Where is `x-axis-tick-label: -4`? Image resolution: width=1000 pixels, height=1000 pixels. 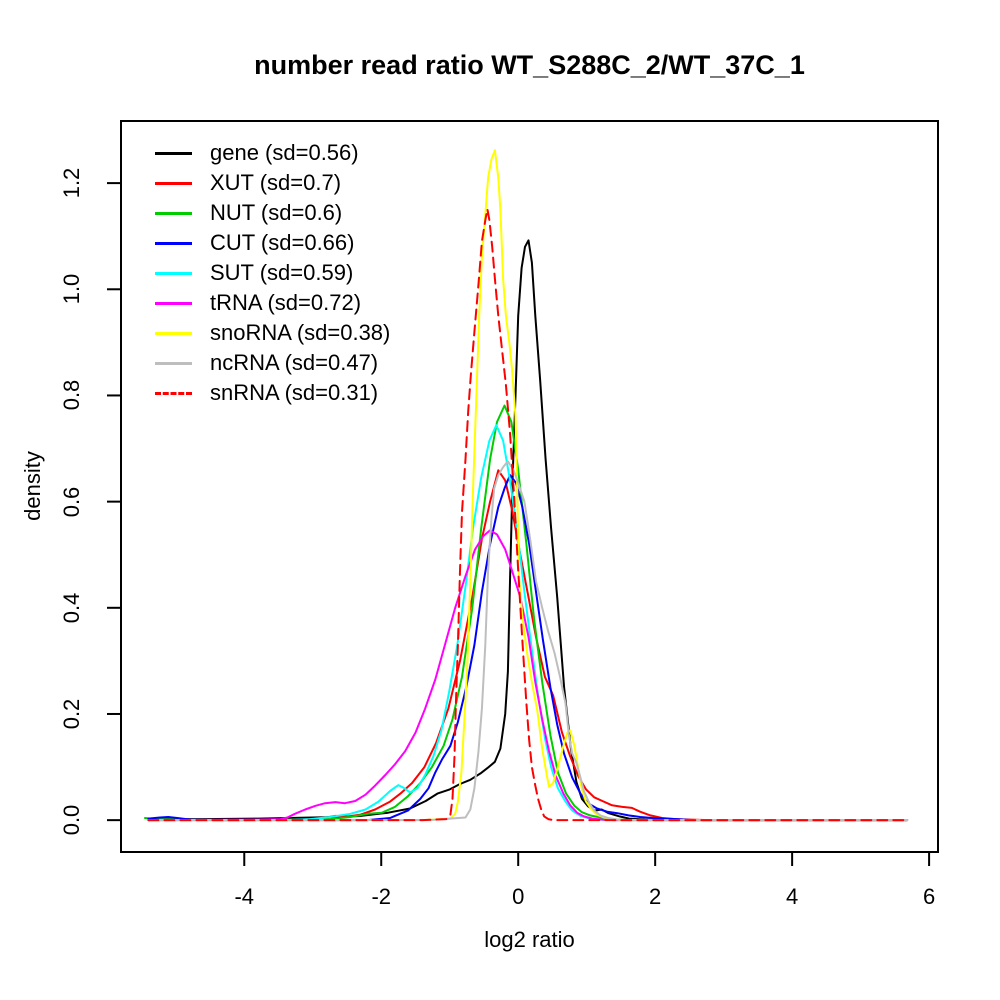
x-axis-tick-label: -4 is located at coordinates (244, 896).